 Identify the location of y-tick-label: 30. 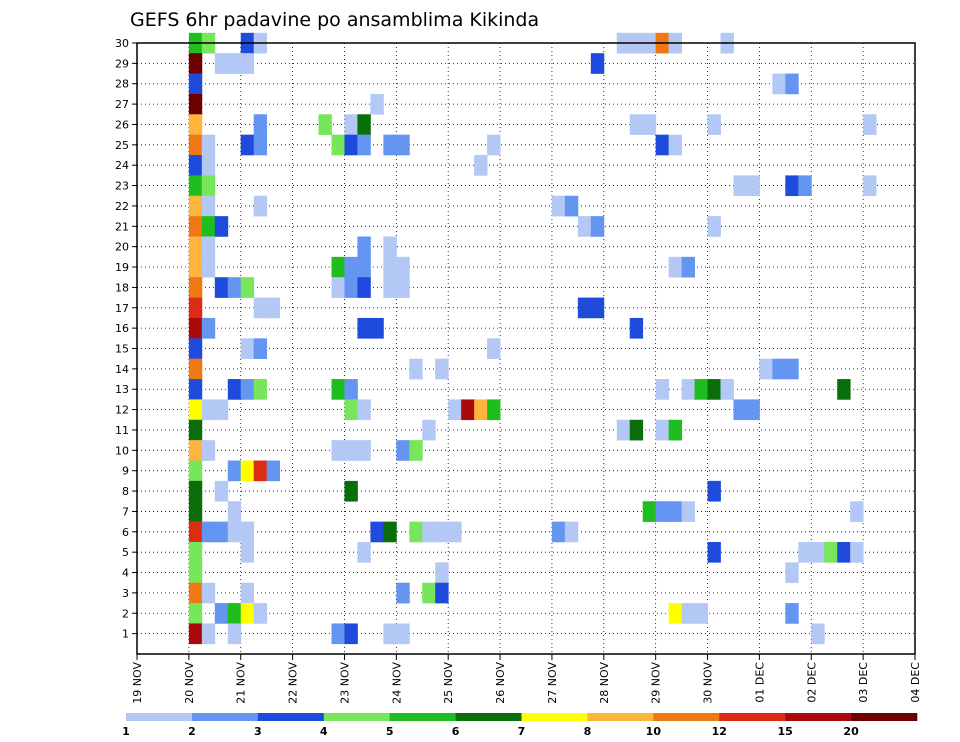
(122, 43).